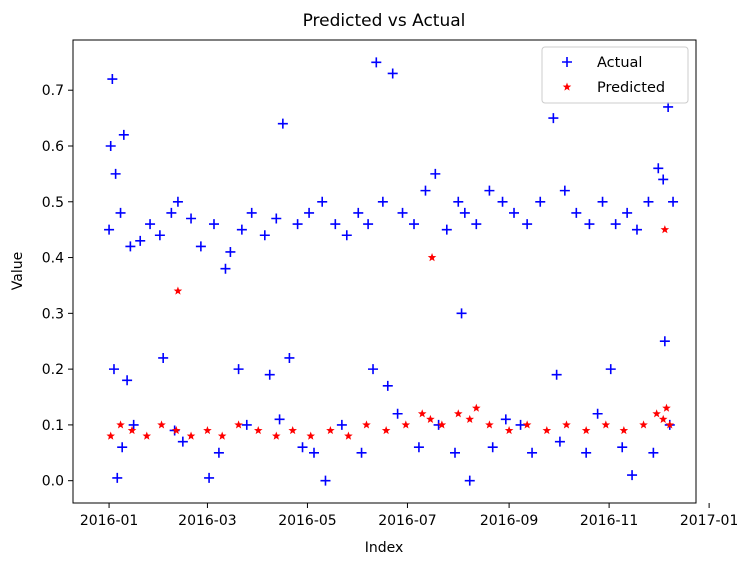 Image resolution: width=737 pixels, height=562 pixels. Describe the element at coordinates (384, 21) in the screenshot. I see `chart-title: Predicted vs Actual` at that location.